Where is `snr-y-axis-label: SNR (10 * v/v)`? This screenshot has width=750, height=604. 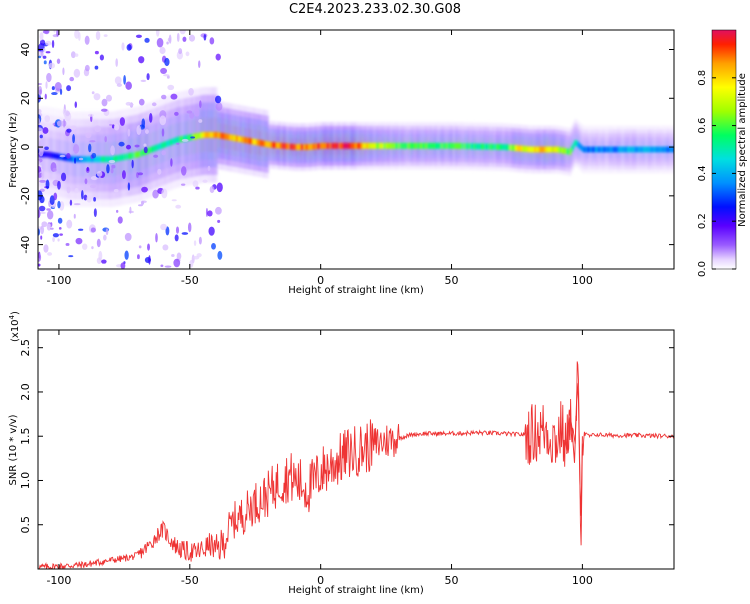 snr-y-axis-label: SNR (10 * v/v) is located at coordinates (13, 449).